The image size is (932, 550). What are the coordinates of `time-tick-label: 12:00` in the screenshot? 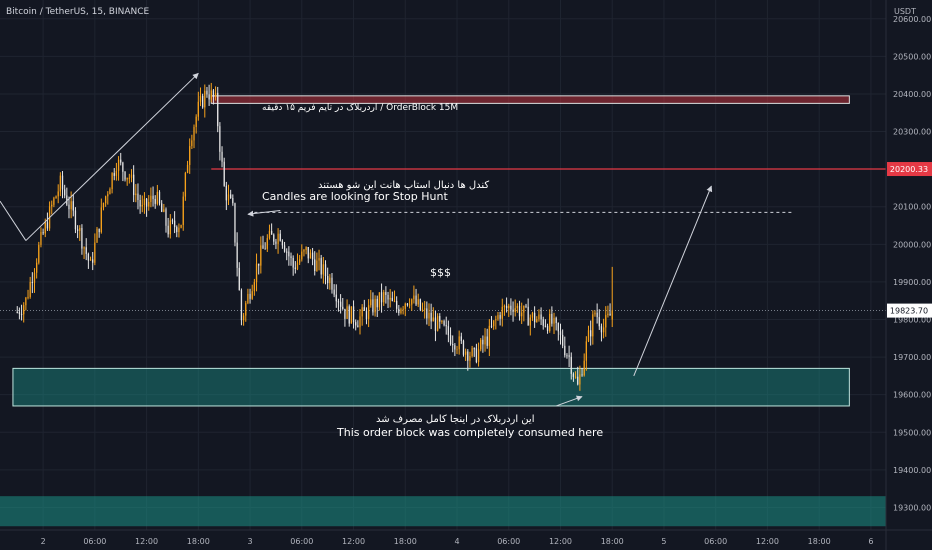 It's located at (146, 541).